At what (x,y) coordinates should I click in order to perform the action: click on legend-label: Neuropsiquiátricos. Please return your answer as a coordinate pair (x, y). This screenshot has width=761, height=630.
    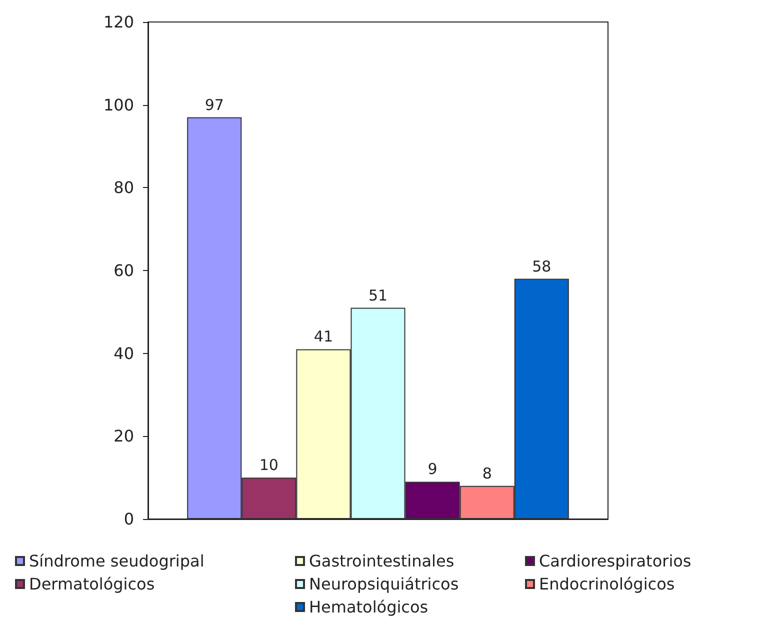
    Looking at the image, I should click on (384, 584).